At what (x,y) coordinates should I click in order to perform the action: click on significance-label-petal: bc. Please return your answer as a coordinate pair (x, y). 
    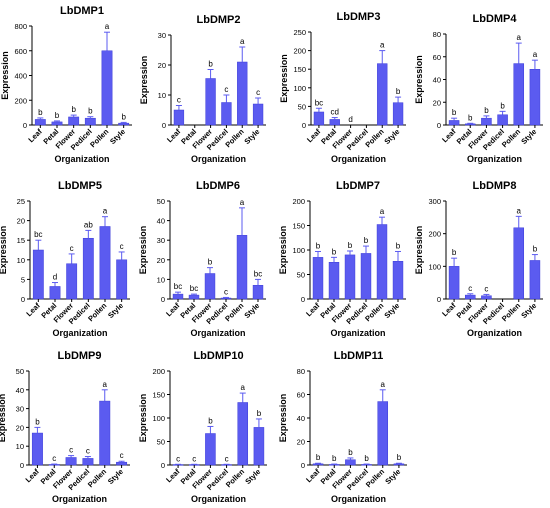
    Looking at the image, I should click on (194, 288).